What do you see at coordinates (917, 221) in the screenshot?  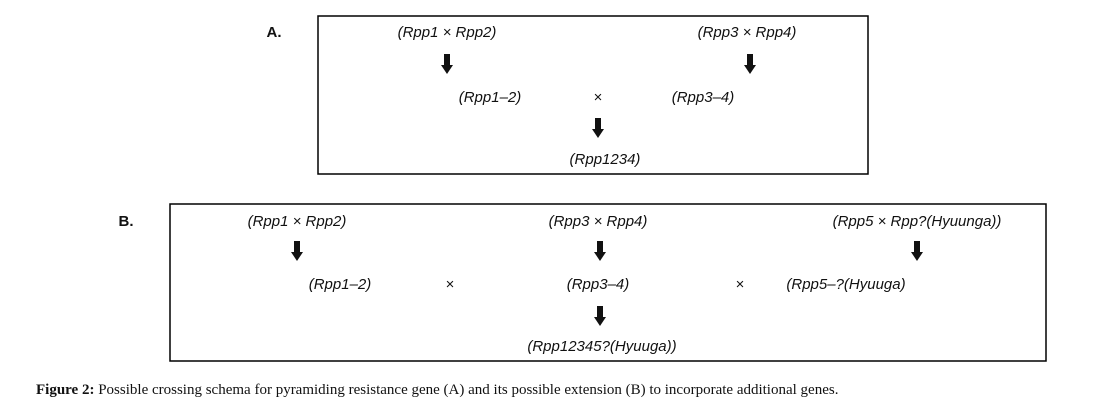 I see `node: (Rpp5 × Rpp?(Hyuunga))` at bounding box center [917, 221].